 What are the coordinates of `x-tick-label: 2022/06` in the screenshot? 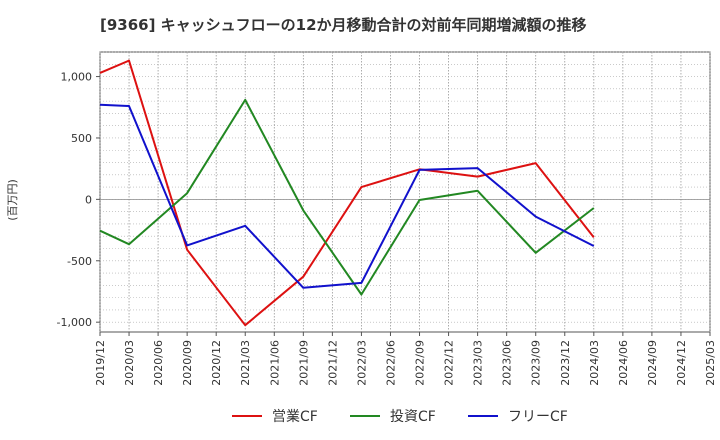 It's located at (390, 363).